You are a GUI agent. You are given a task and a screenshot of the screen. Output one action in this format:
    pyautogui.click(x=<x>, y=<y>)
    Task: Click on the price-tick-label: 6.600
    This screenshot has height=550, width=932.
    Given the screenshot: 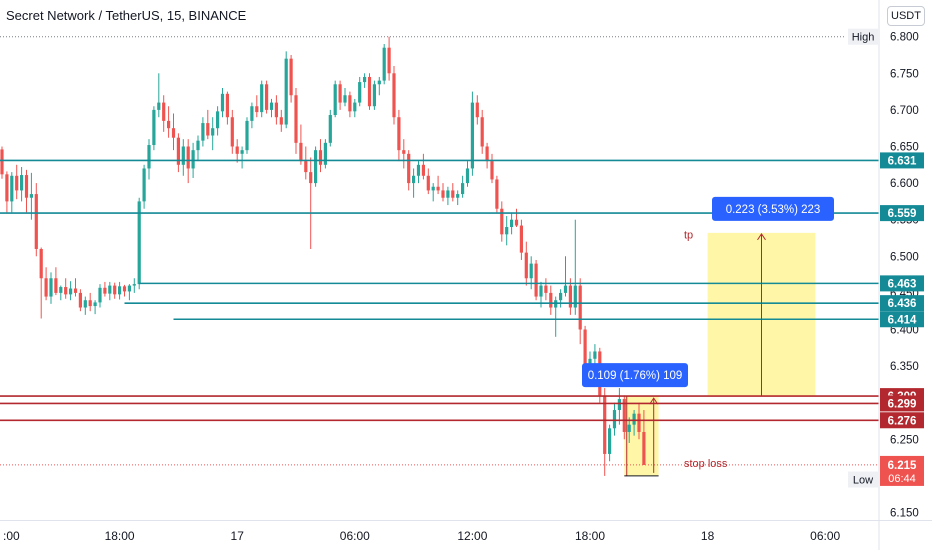 What is the action you would take?
    pyautogui.click(x=904, y=184)
    